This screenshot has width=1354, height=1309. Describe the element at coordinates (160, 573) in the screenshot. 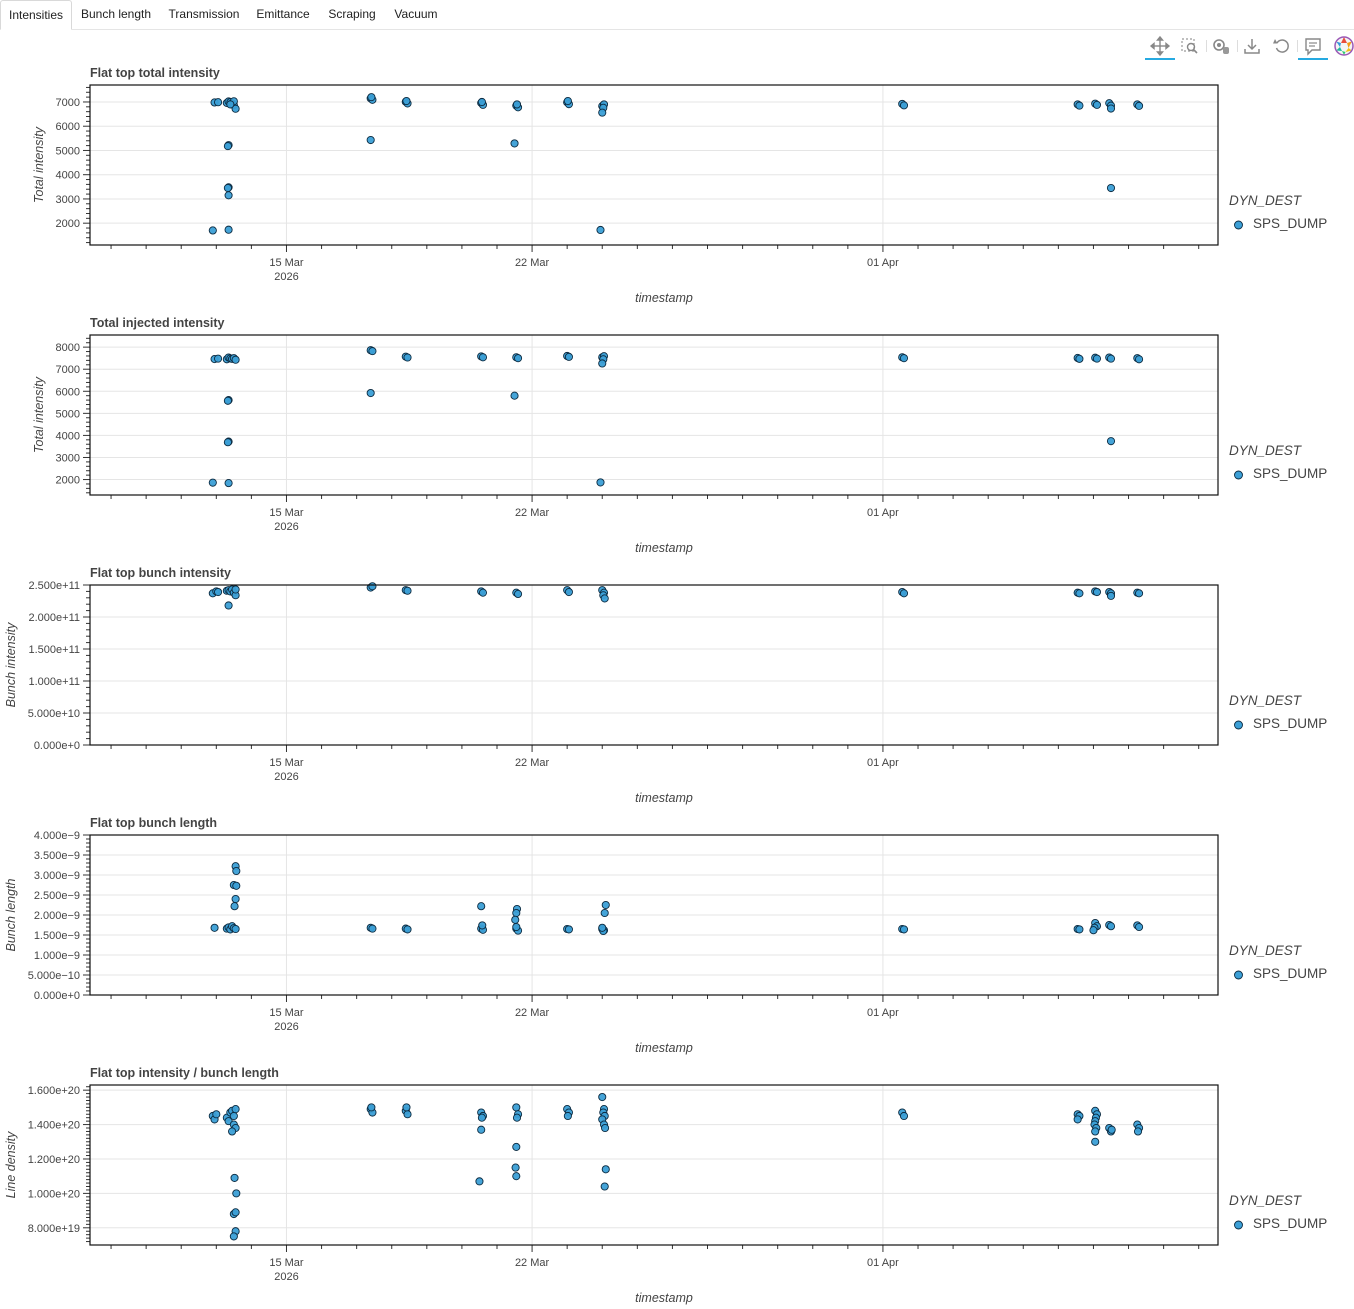

I see `chart-title: Flat top bunch intensity` at that location.